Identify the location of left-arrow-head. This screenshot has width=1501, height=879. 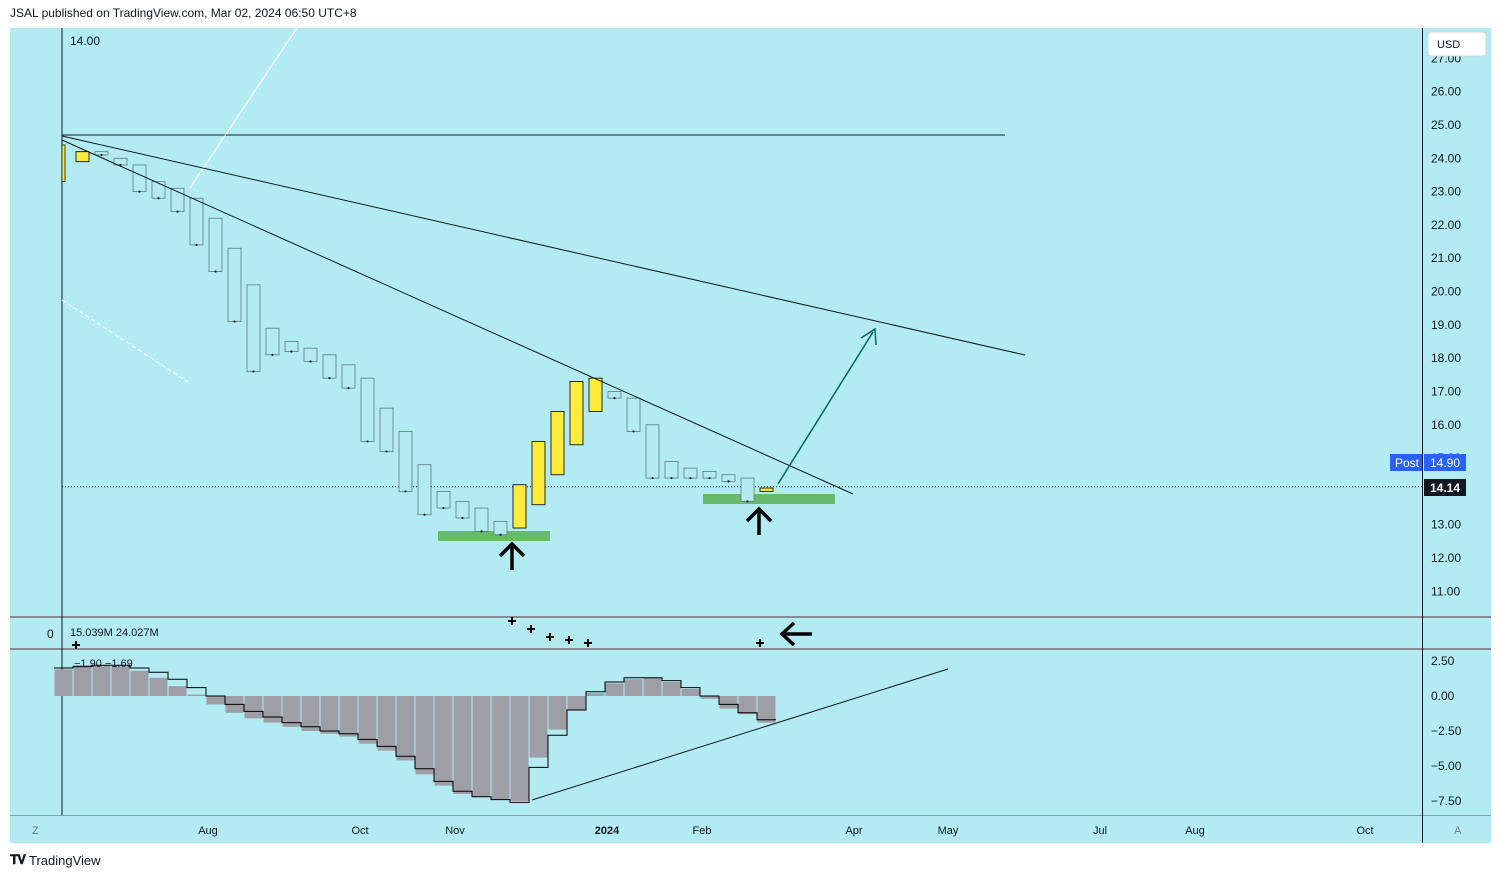
(787, 634).